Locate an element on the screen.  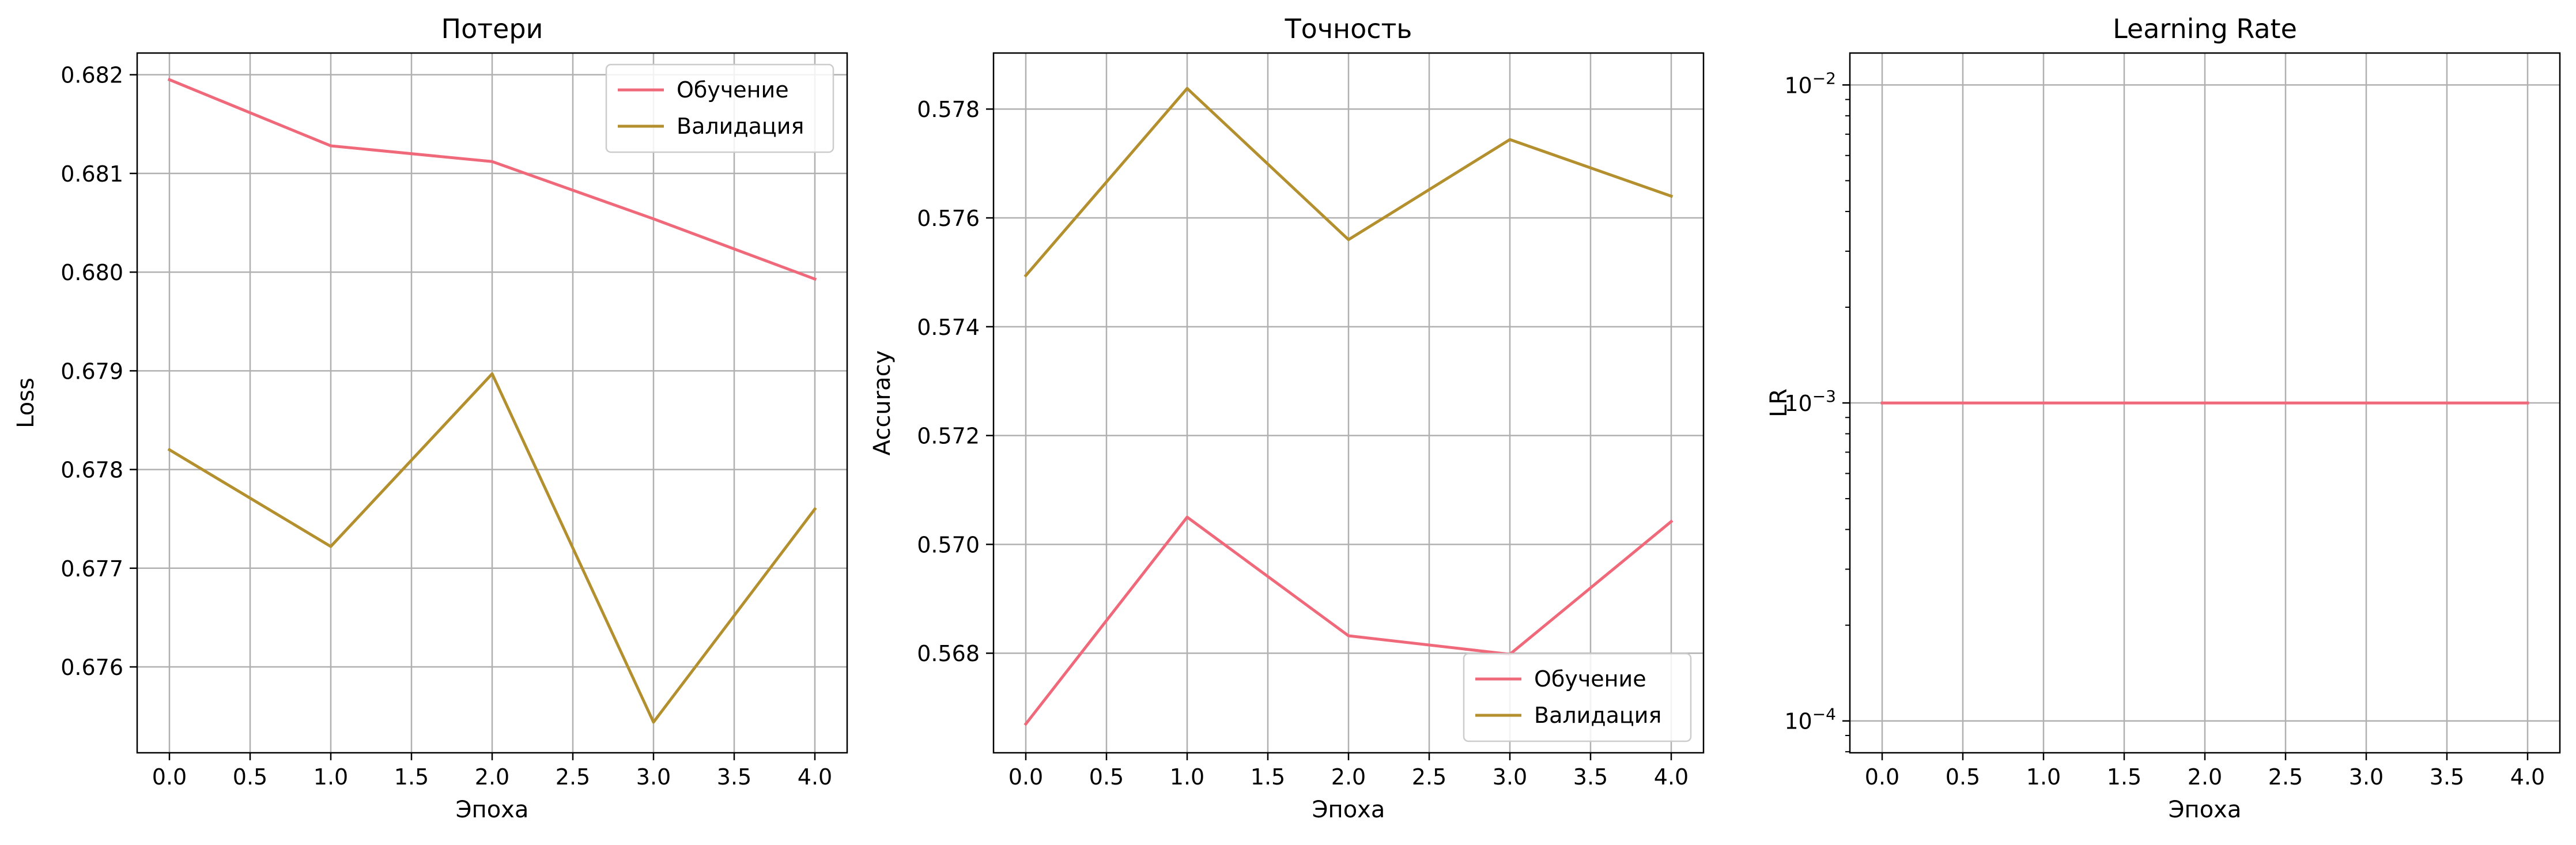
y-tick-label: 0.679 is located at coordinates (92, 372).